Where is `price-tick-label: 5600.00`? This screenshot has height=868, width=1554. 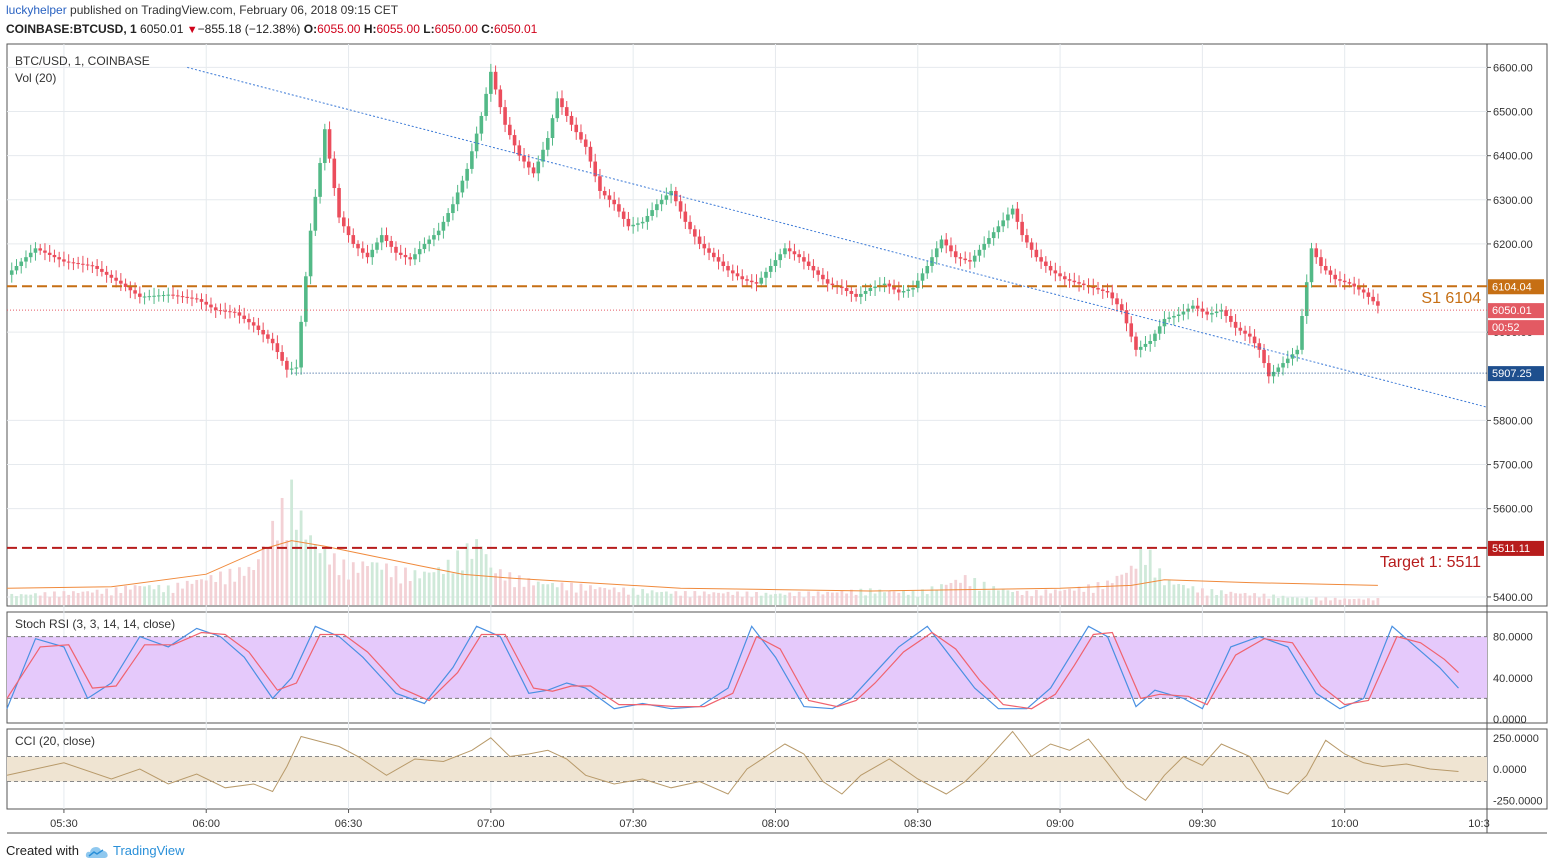 price-tick-label: 5600.00 is located at coordinates (1513, 510).